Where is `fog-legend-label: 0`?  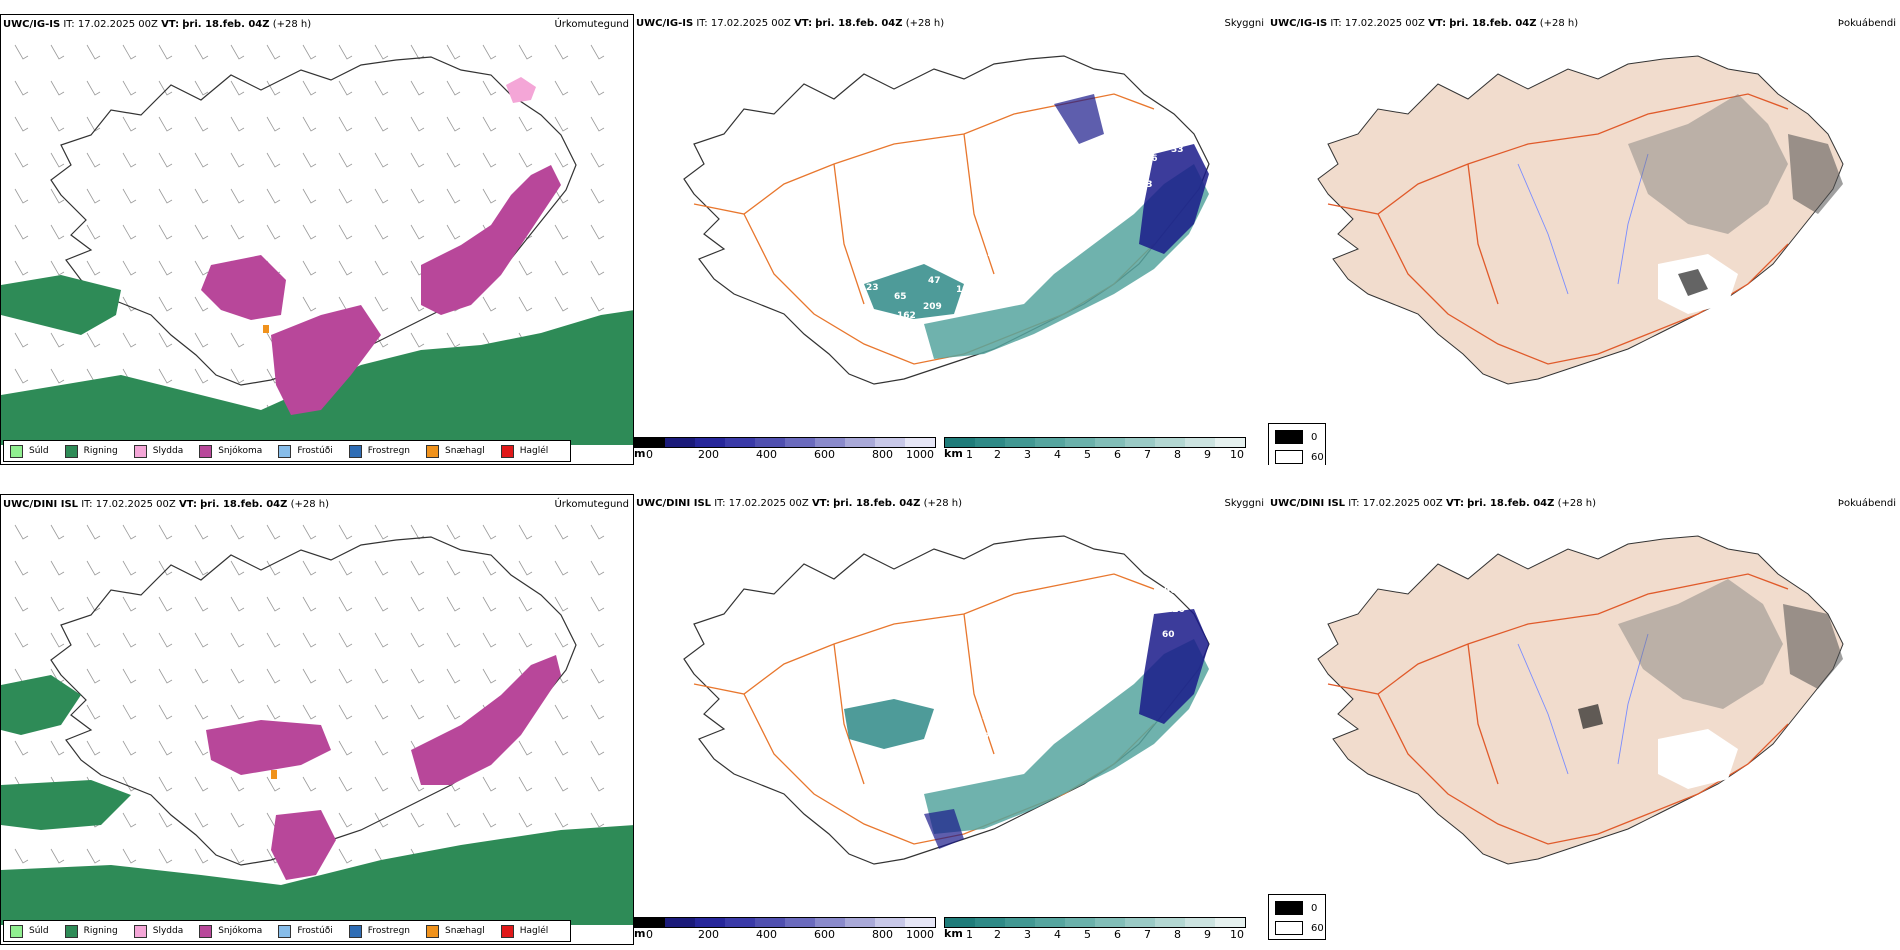 fog-legend-label: 0 is located at coordinates (1314, 908).